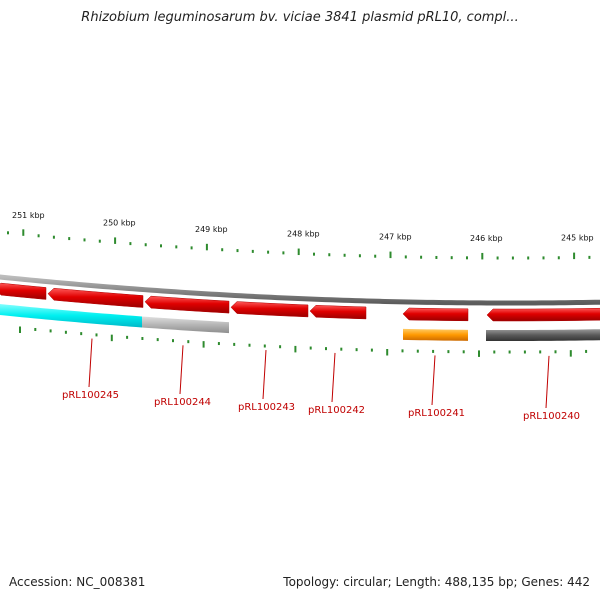  Describe the element at coordinates (336, 410) in the screenshot. I see `gene-label: pRL100242` at that location.